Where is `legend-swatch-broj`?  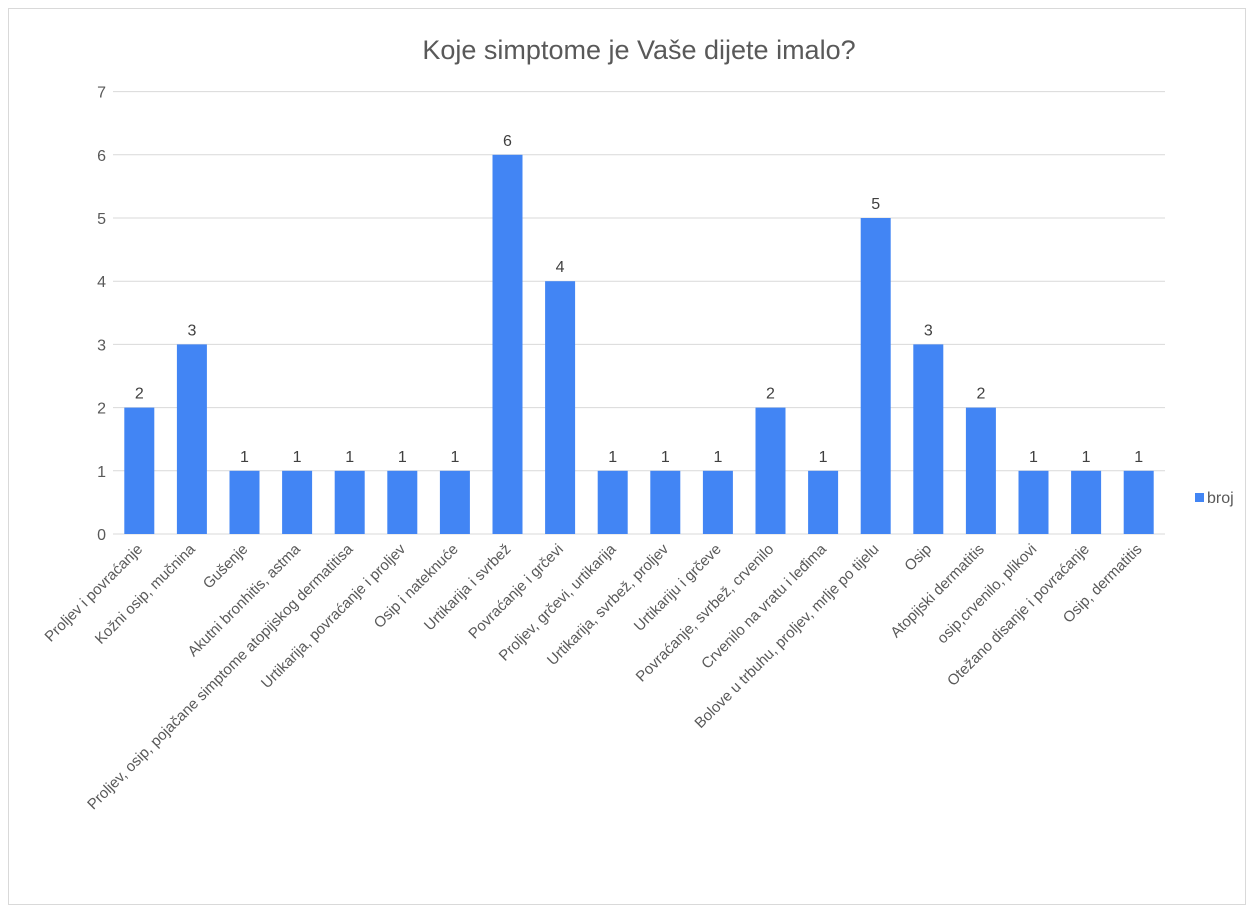
legend-swatch-broj is located at coordinates (1199, 497).